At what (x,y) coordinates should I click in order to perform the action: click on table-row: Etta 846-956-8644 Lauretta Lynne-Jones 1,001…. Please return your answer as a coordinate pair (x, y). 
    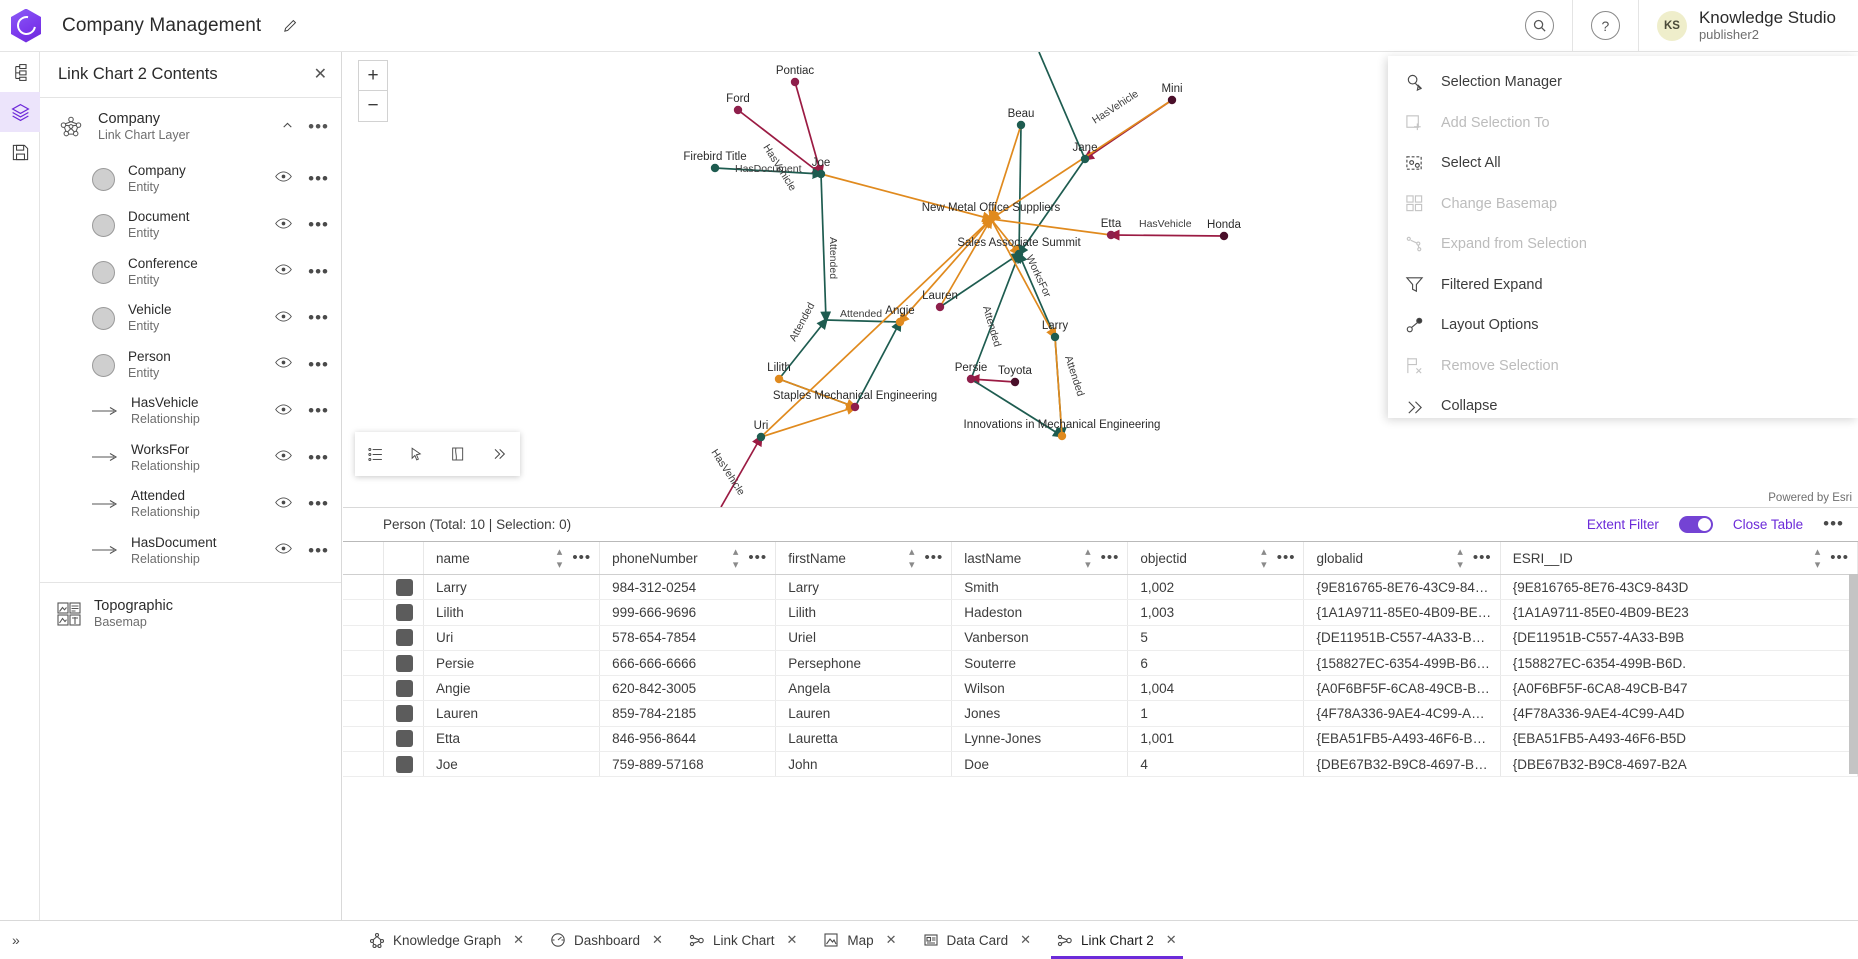
    Looking at the image, I should click on (1100, 739).